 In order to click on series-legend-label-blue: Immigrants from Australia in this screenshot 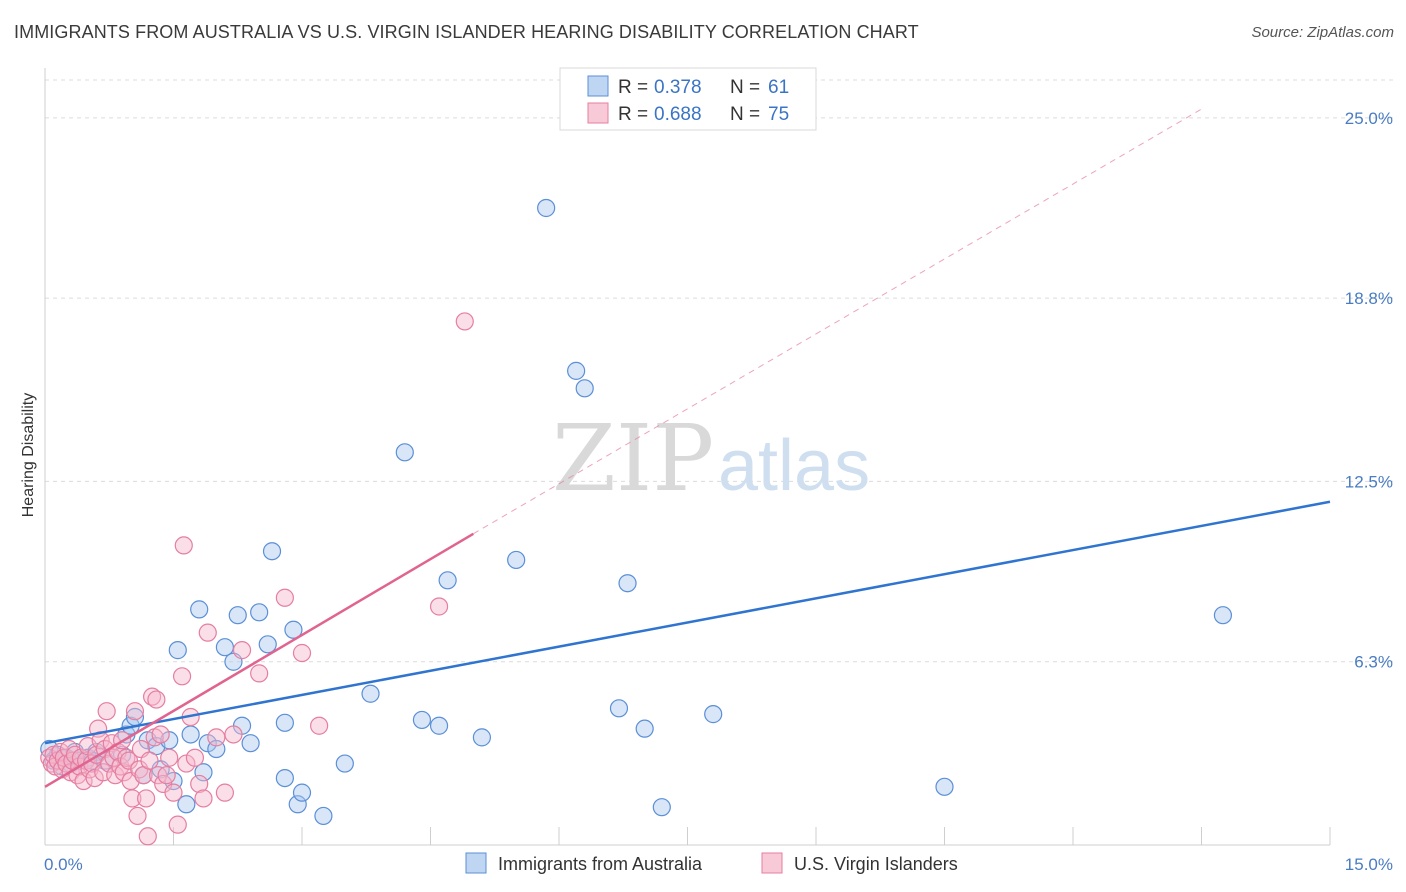, I will do `click(600, 864)`.